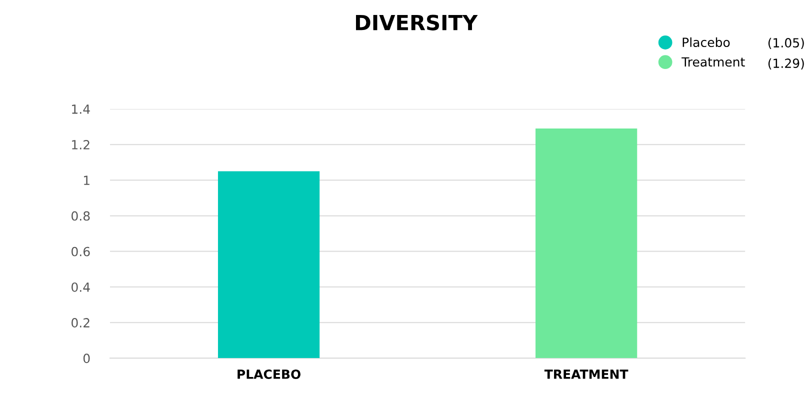 The image size is (809, 402). I want to click on y-tick-label: 0.4, so click(81, 287).